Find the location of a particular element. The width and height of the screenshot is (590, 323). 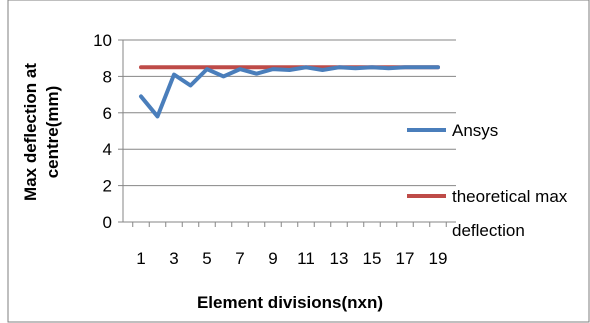

y-tick-label: 4 is located at coordinates (107, 149).